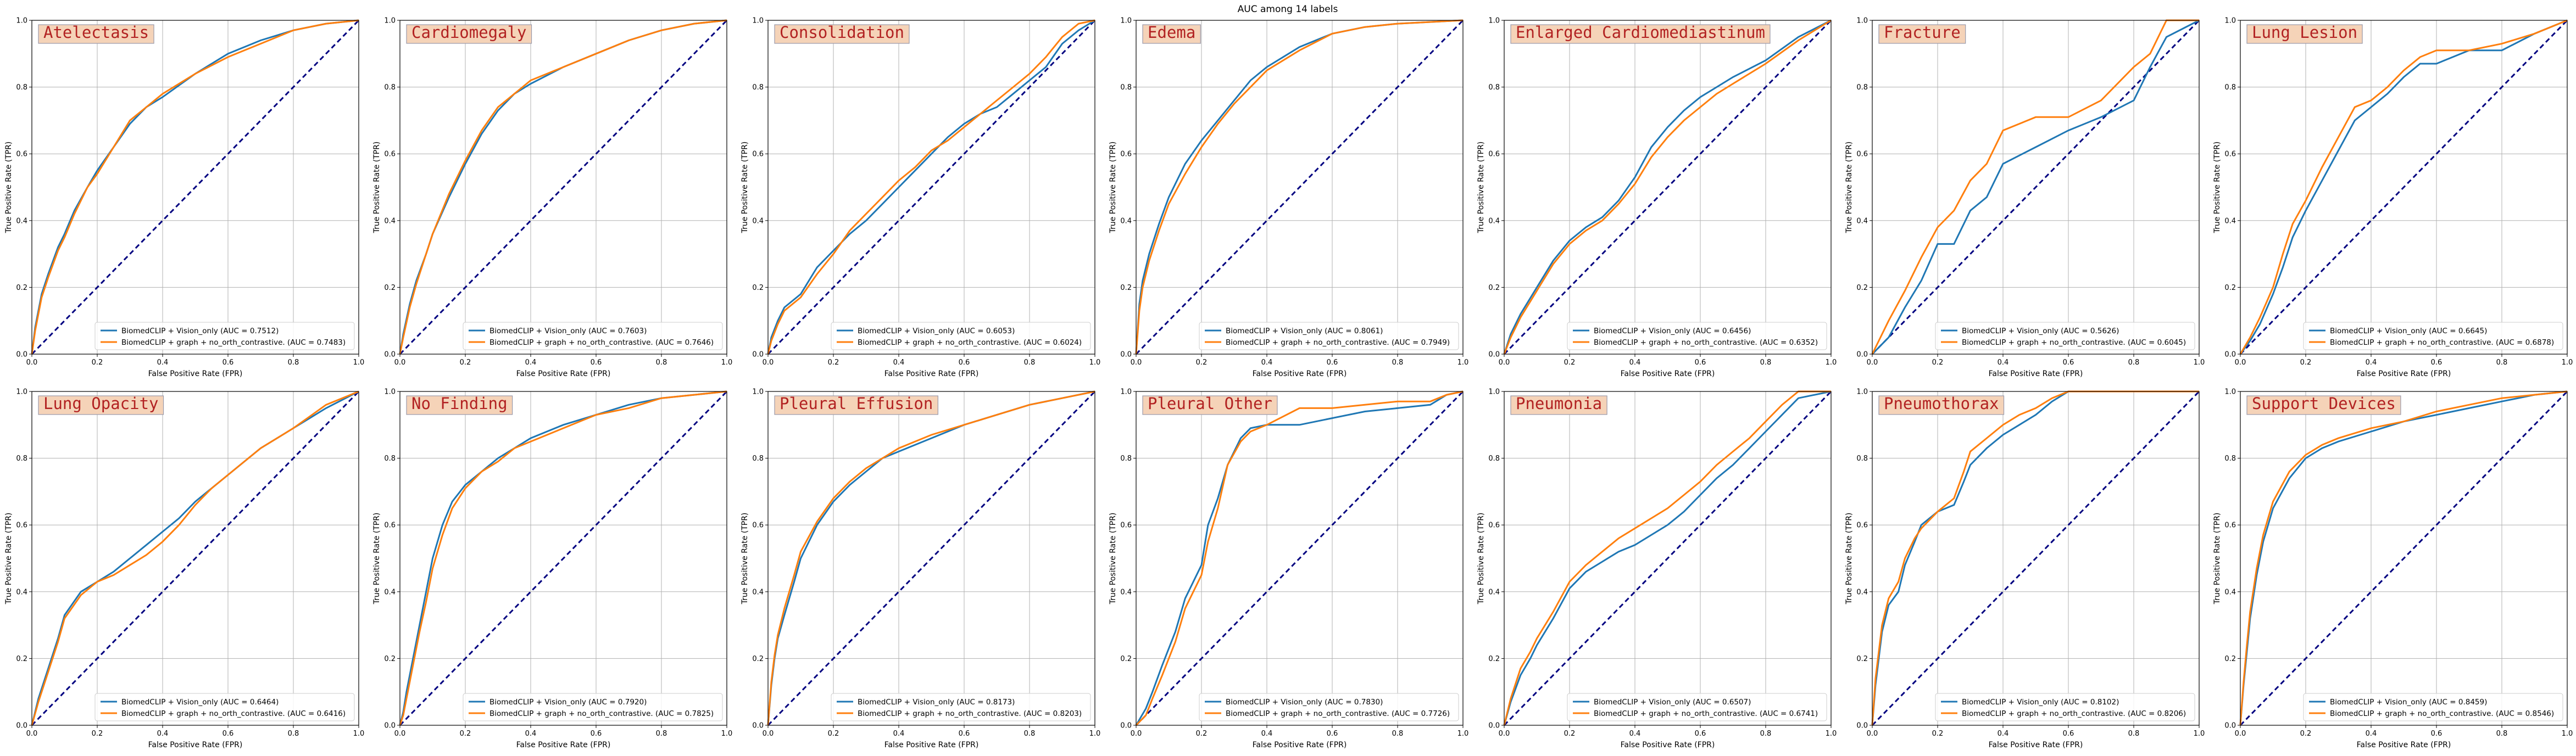 The height and width of the screenshot is (756, 2576). I want to click on panel-title: Edema, so click(1172, 32).